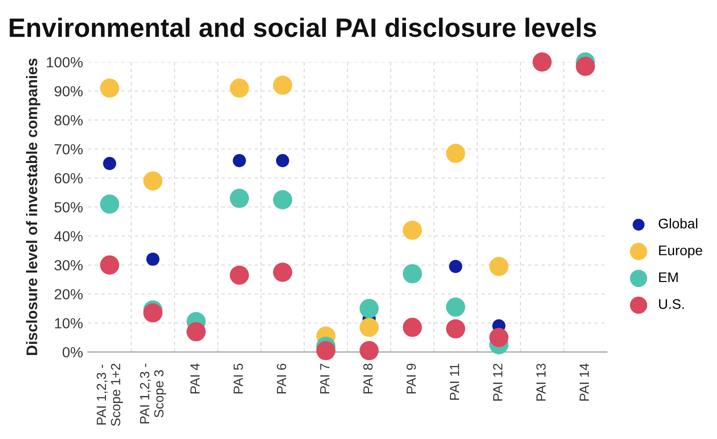 This screenshot has width=717, height=439. Describe the element at coordinates (33, 206) in the screenshot. I see `y-axis-title: Disclosure level of investable companies` at that location.